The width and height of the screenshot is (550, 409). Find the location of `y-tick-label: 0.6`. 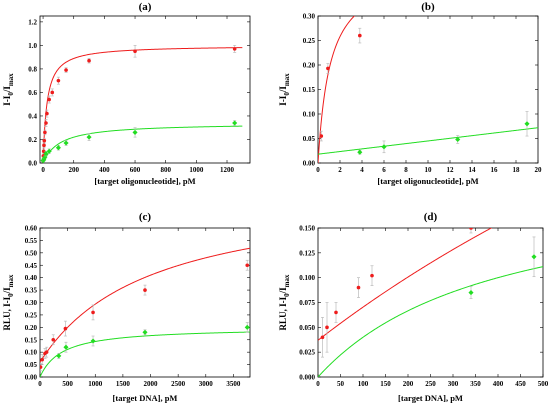

y-tick-label: 0.6 is located at coordinates (32, 93).